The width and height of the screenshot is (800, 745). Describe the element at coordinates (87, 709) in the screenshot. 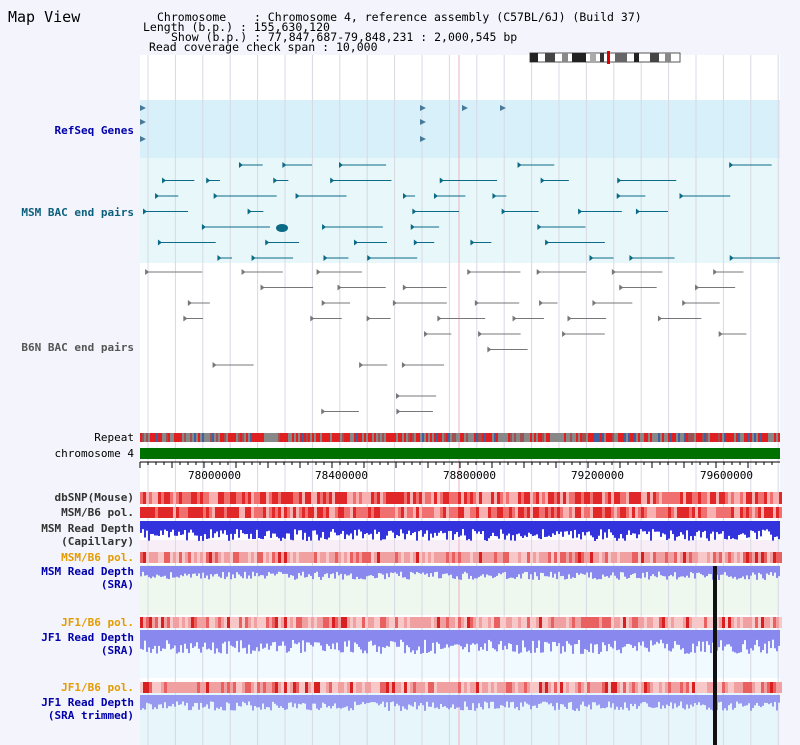

I see `label-jf1-depth-trimmed: JF1 Read Depth (SRA trimmed)` at that location.